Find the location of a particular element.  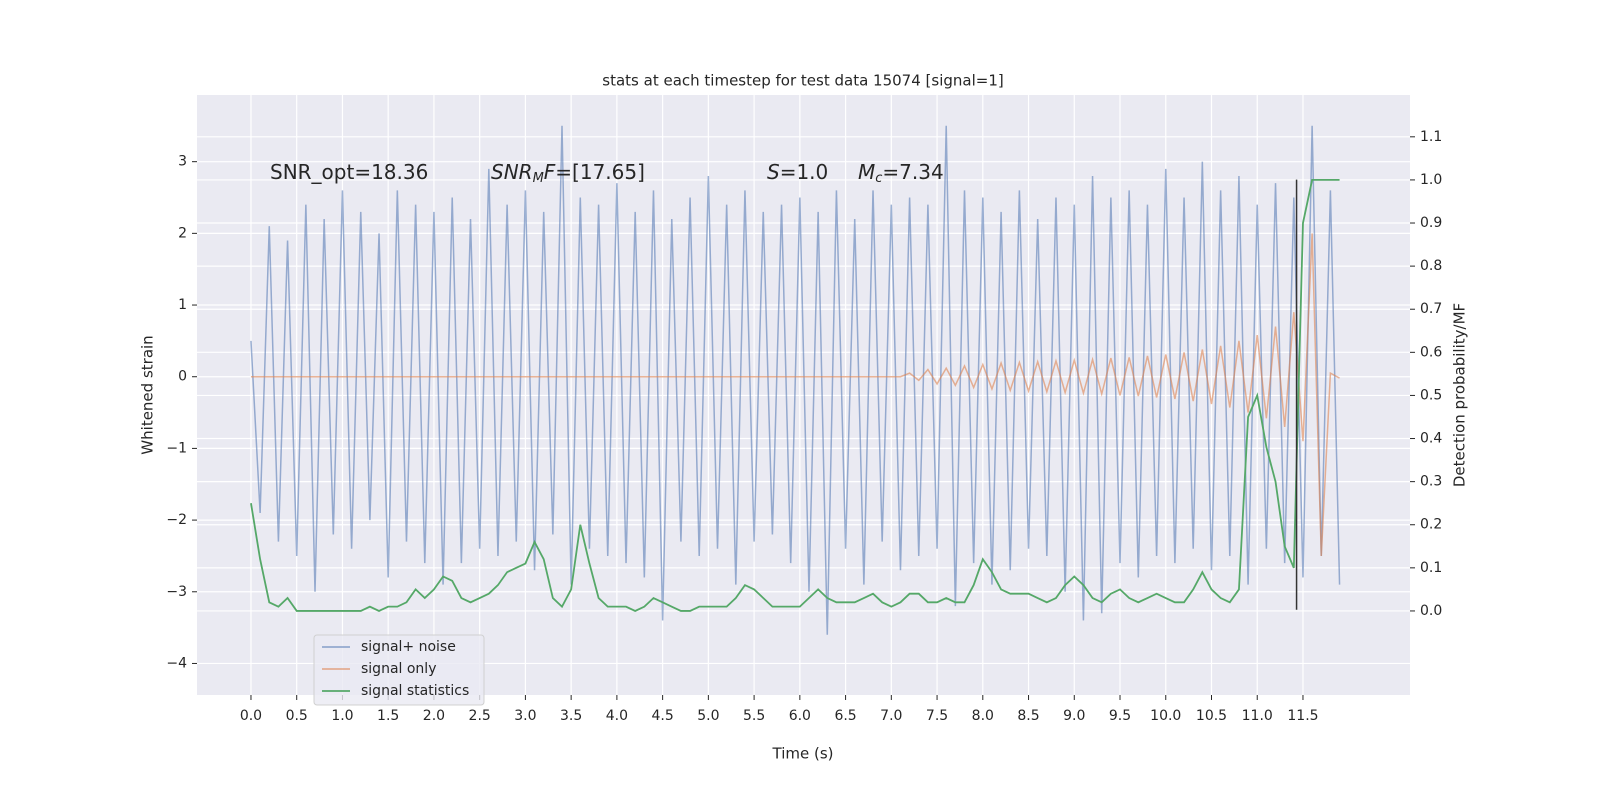

x-tick-label: 11.0 is located at coordinates (1257, 716).